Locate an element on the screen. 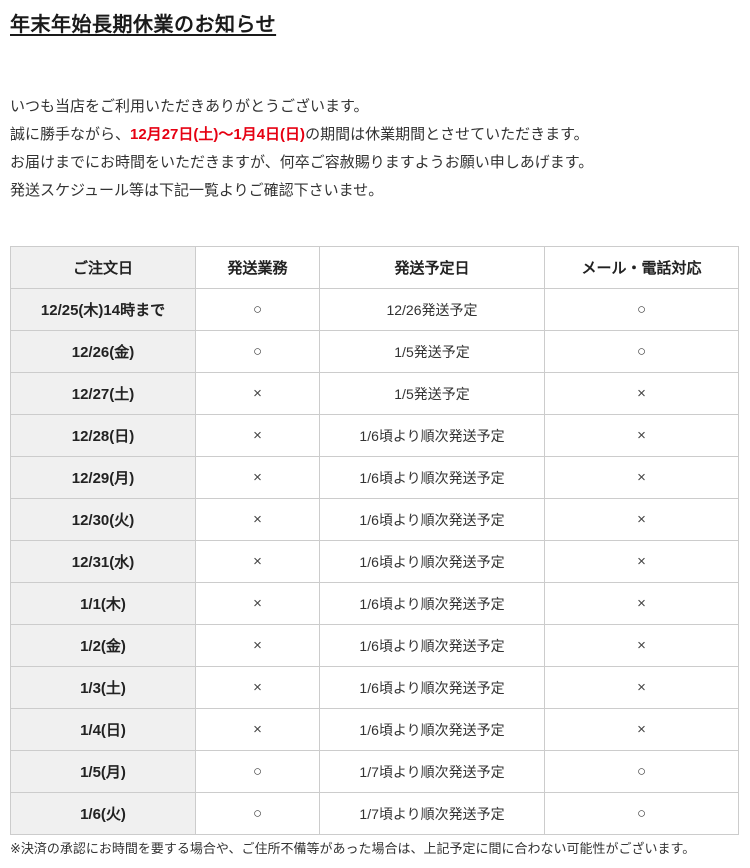 The image size is (750, 868). table-row: 1/4(日) × 1/6頃より順次発送予定 × is located at coordinates (374, 729).